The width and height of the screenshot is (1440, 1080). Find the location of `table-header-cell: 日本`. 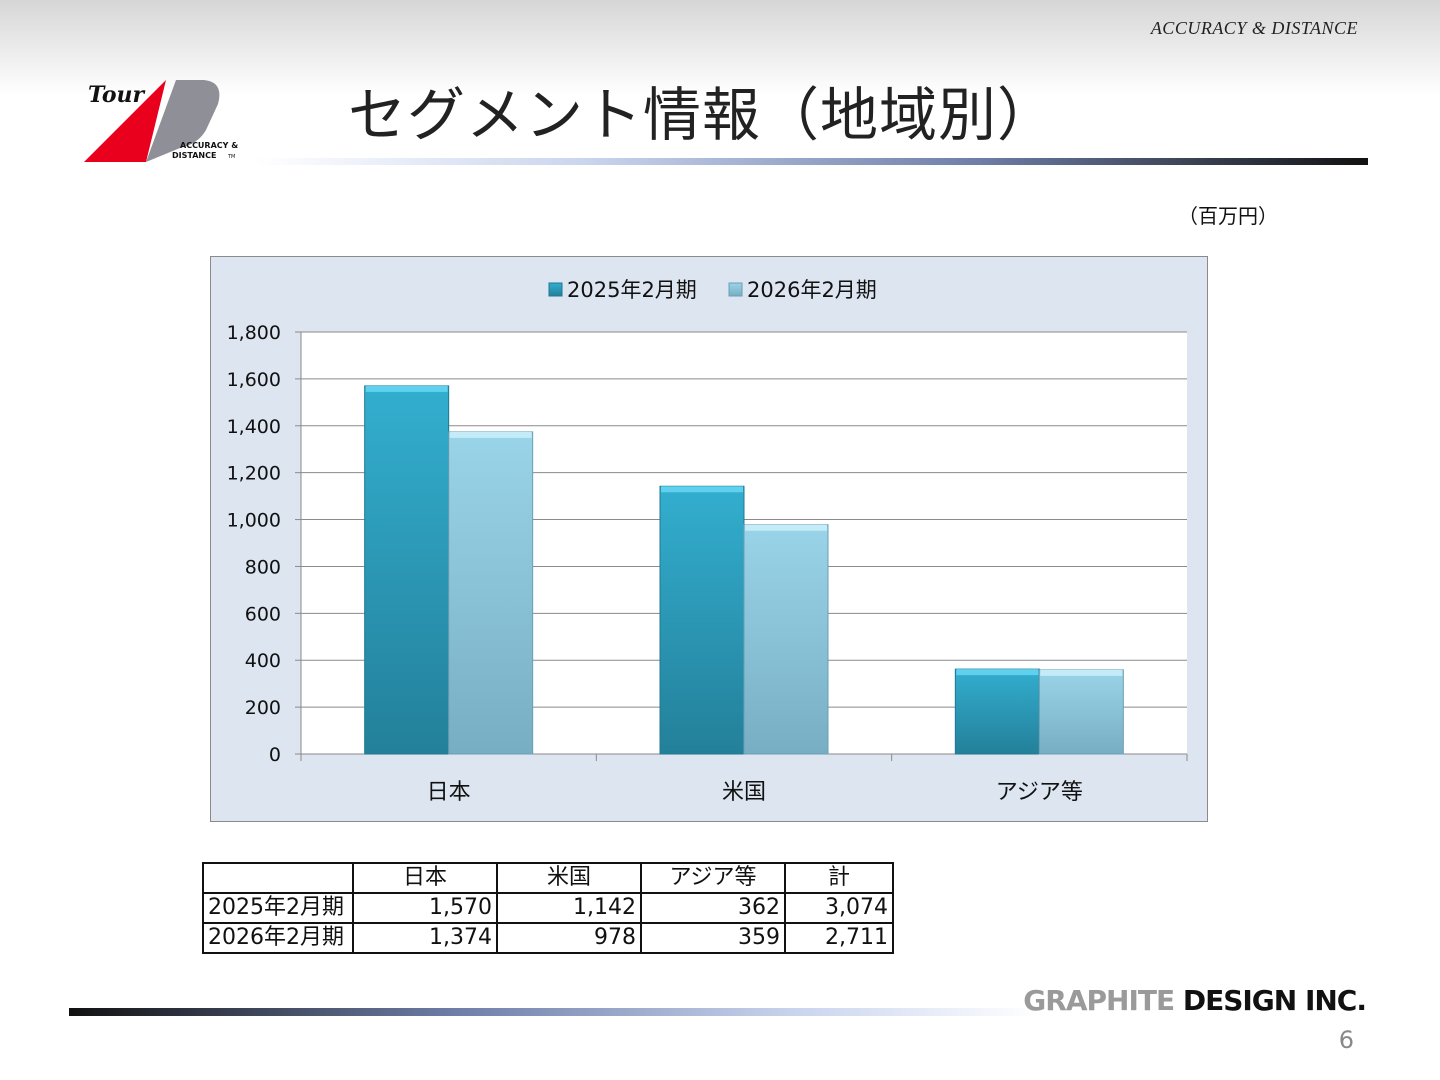

table-header-cell: 日本 is located at coordinates (425, 878).